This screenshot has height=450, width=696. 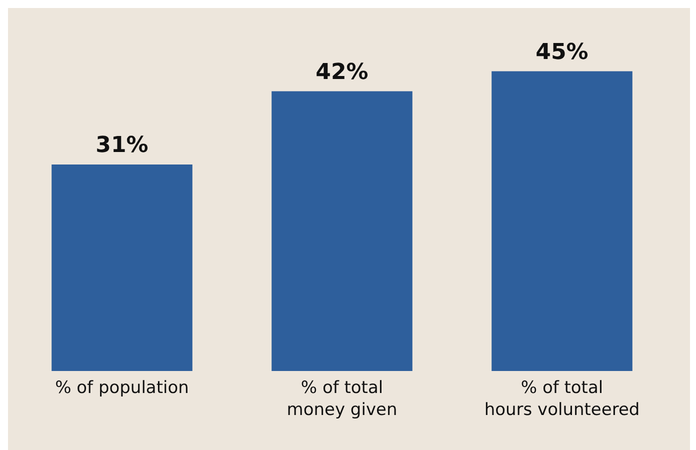 What do you see at coordinates (342, 72) in the screenshot?
I see `data-label: 42%` at bounding box center [342, 72].